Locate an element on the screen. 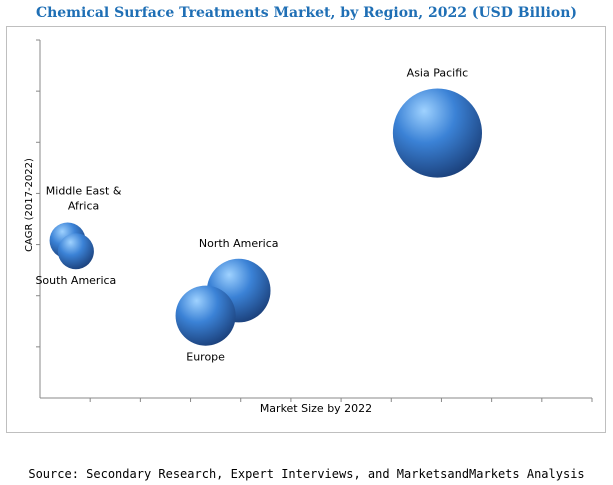 This screenshot has width=613, height=485. label-middle-east-and-africa-line2: Africa is located at coordinates (83, 205).